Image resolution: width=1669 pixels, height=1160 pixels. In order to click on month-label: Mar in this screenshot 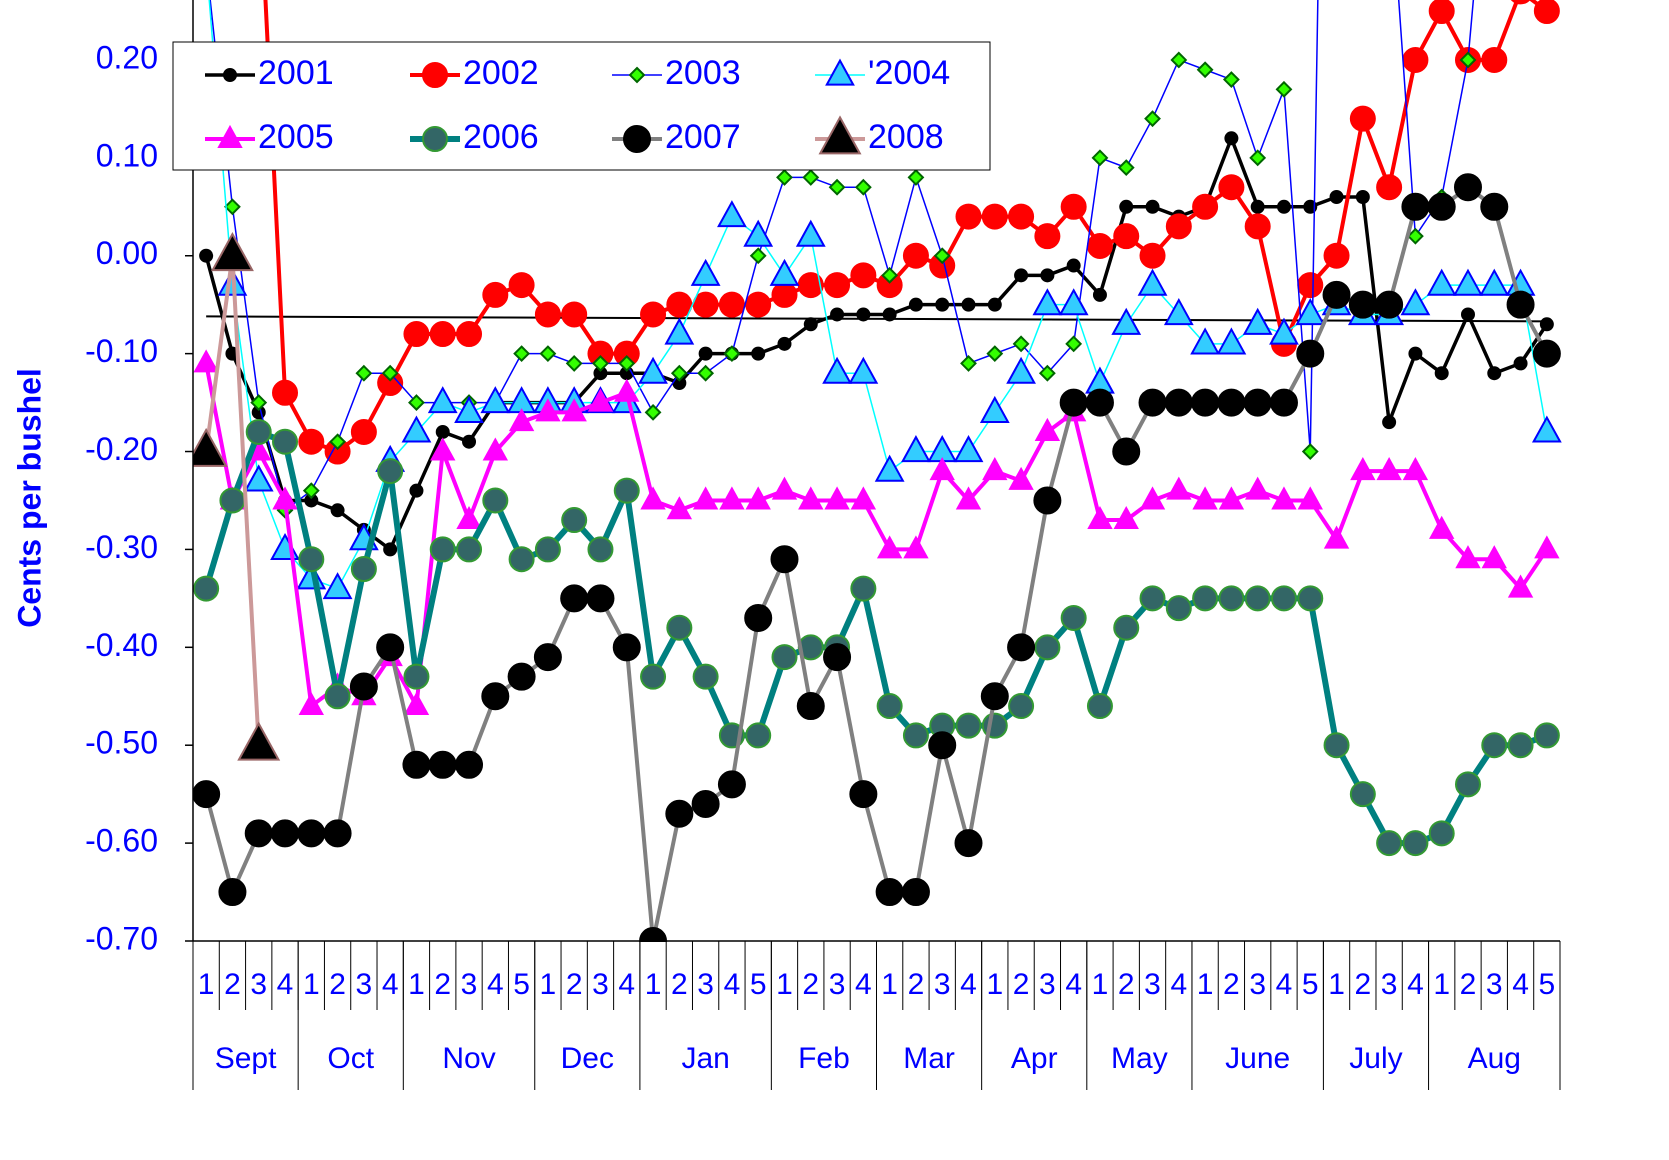, I will do `click(929, 1058)`.